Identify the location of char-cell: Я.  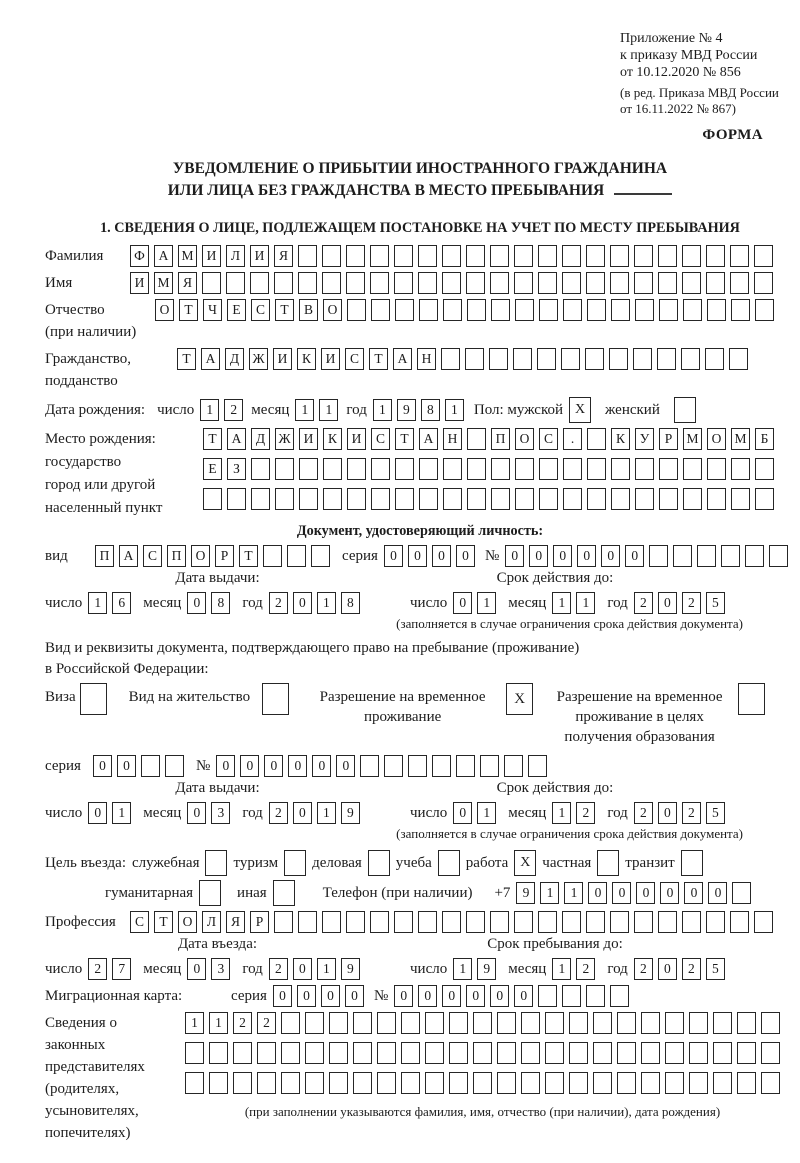
(235, 922).